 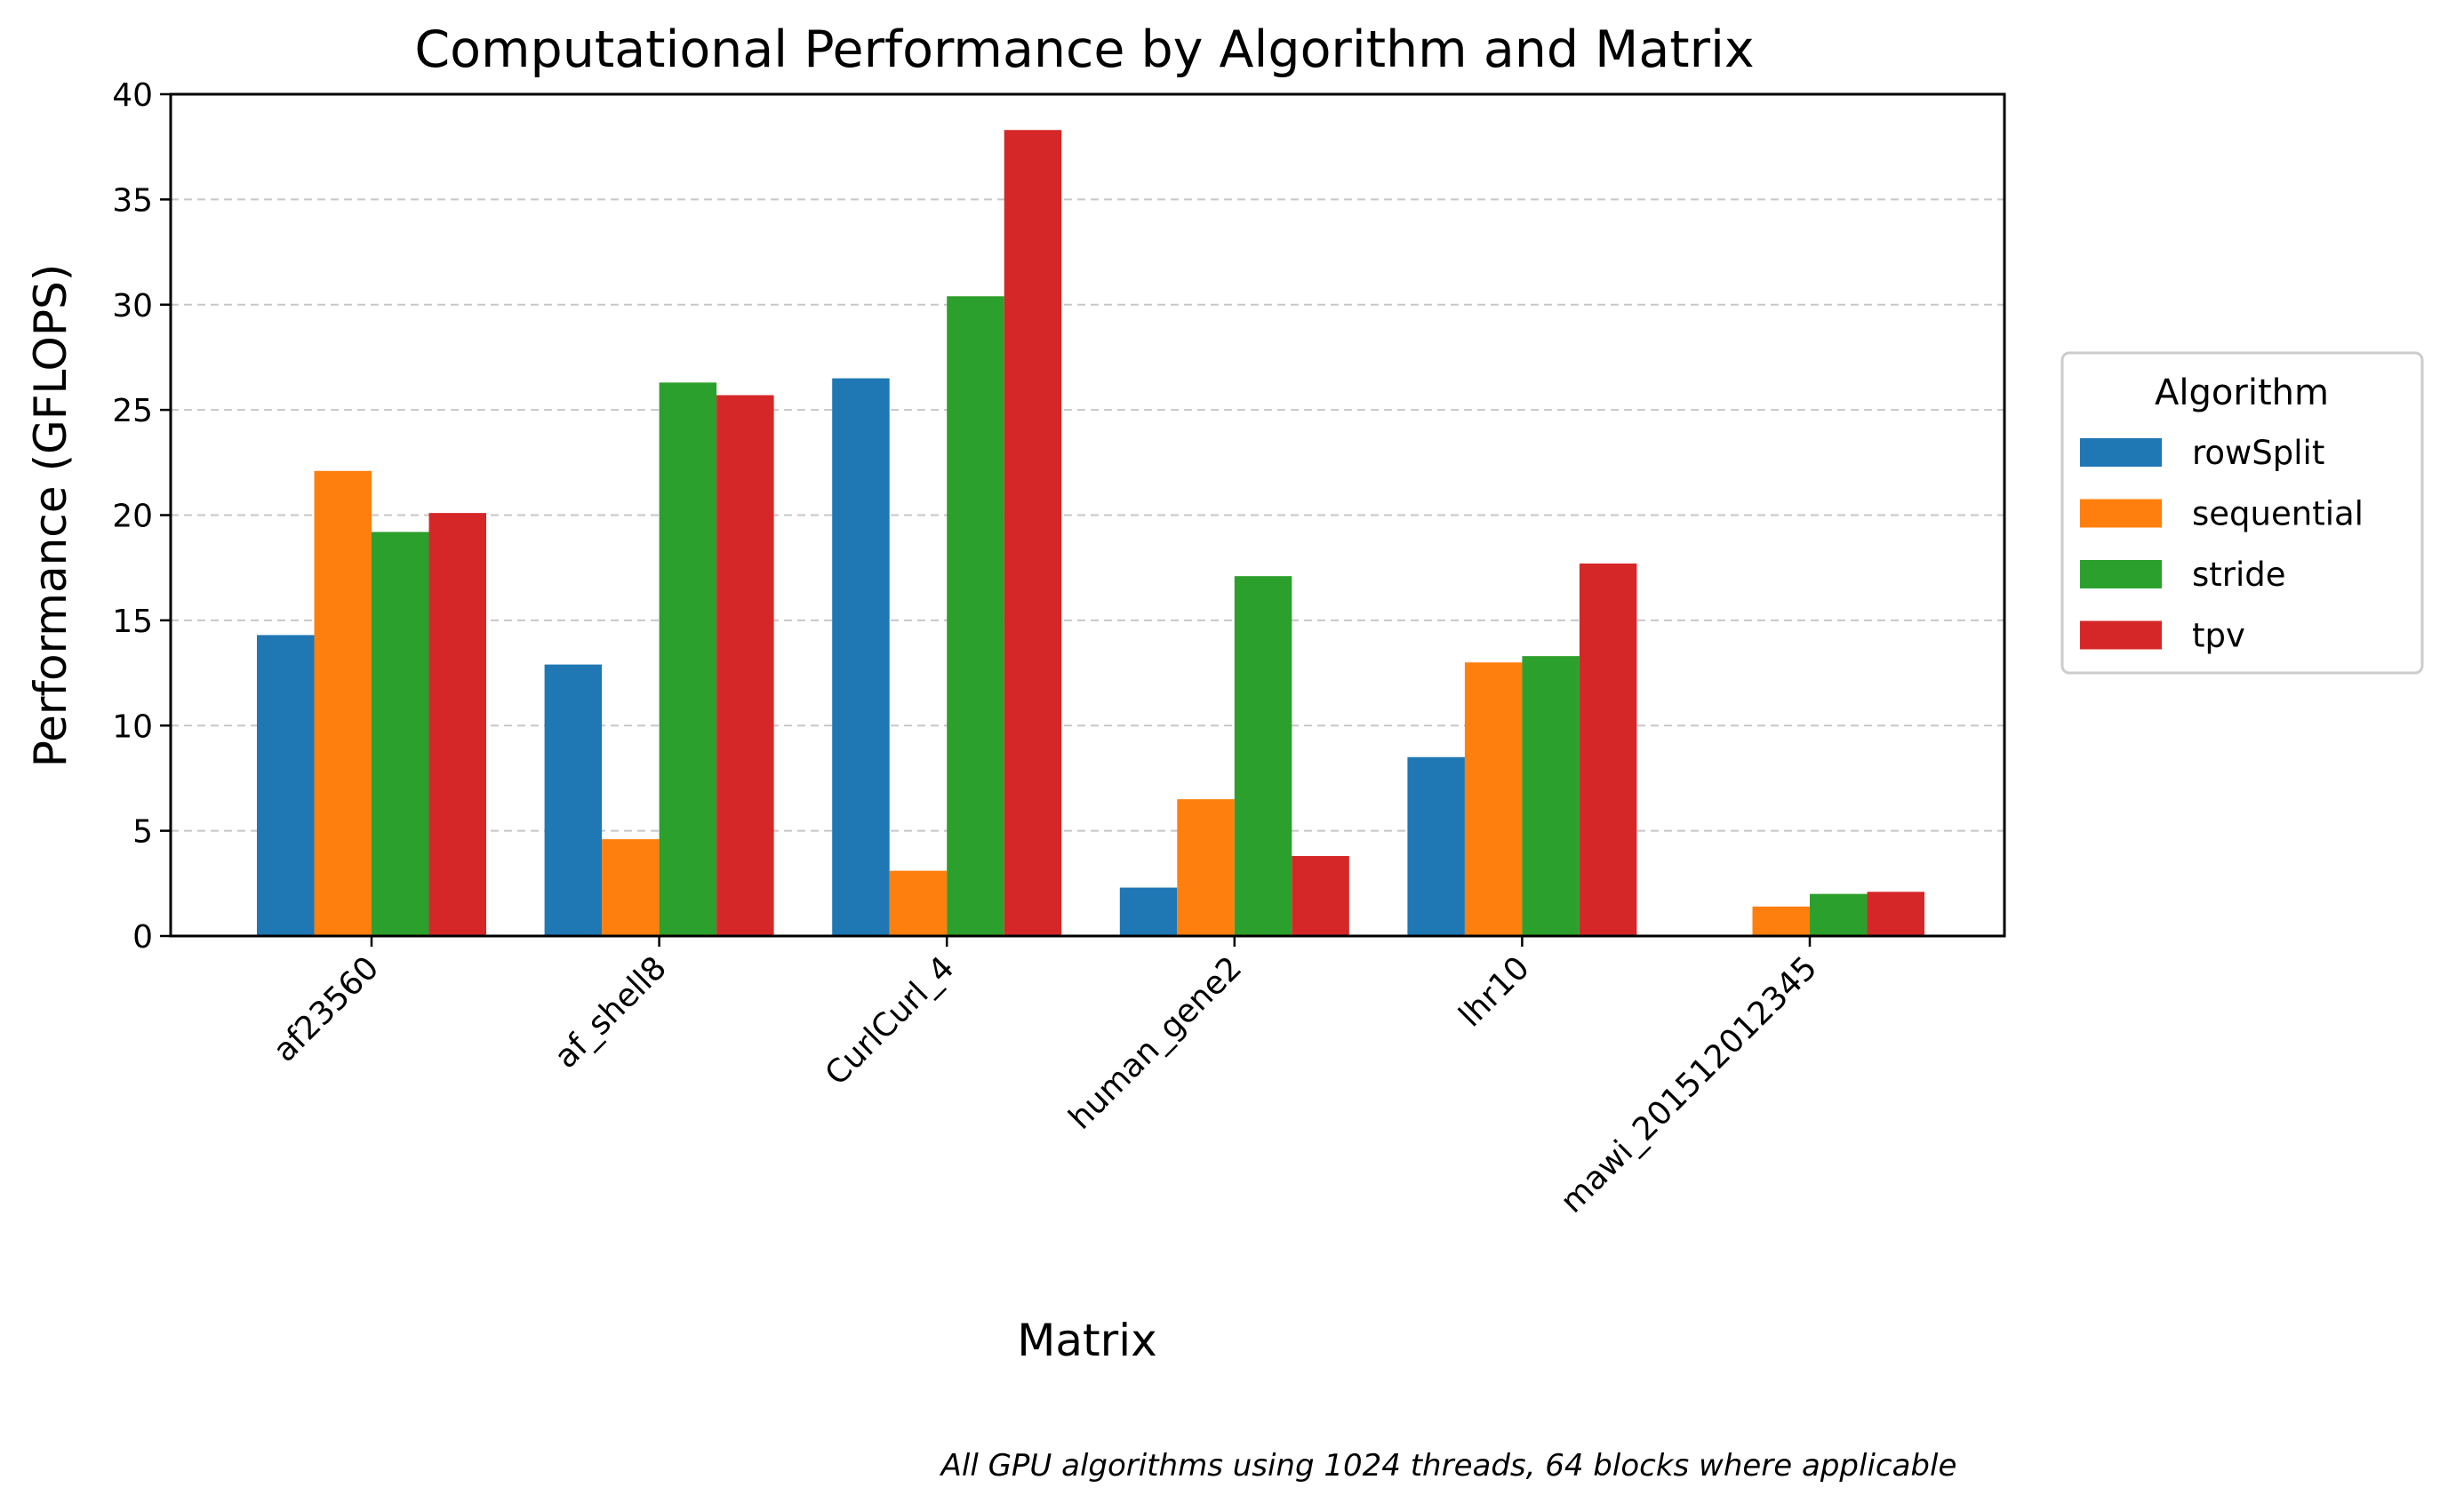 What do you see at coordinates (132, 726) in the screenshot?
I see `y-tick-label: 10` at bounding box center [132, 726].